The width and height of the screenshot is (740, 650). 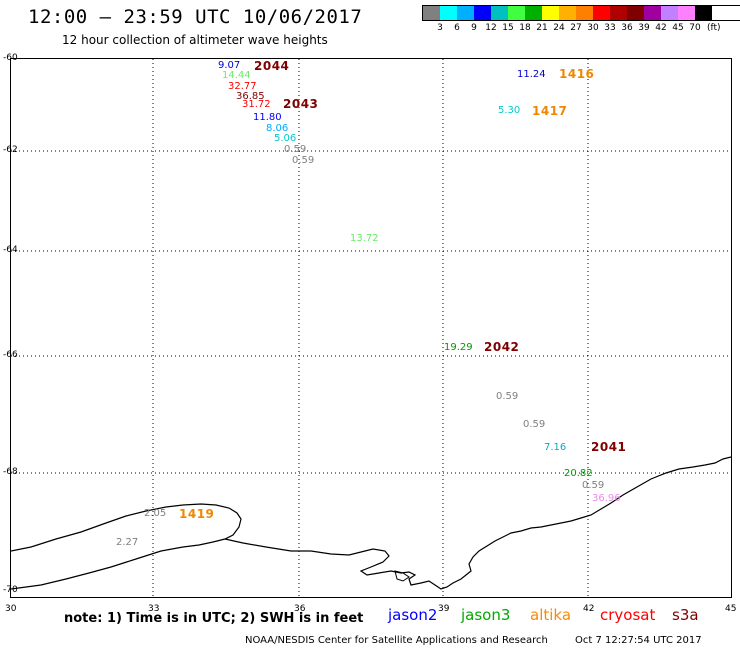 I want to click on legend-label: 12, so click(x=491, y=28).